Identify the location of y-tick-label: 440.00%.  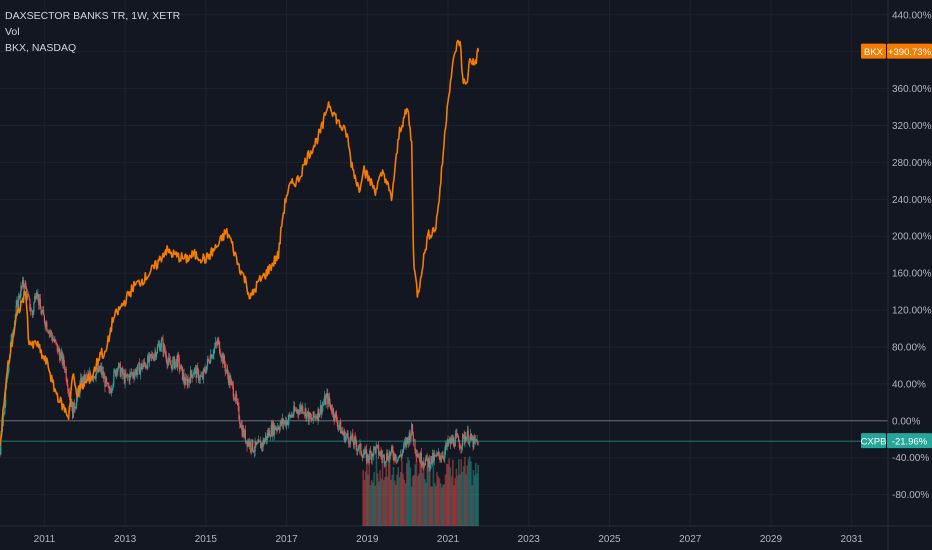
(912, 15).